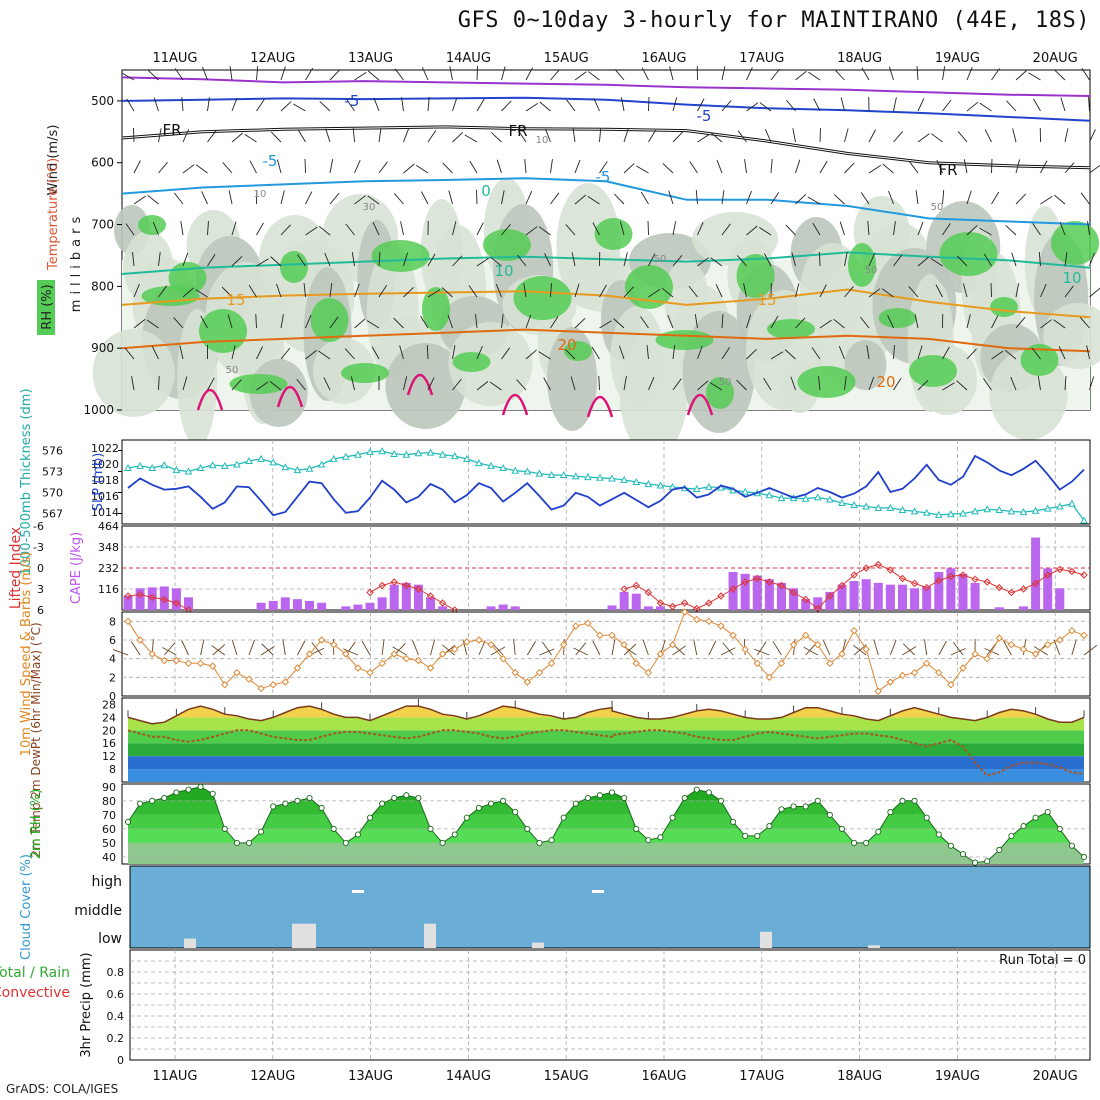  Describe the element at coordinates (515, 404) in the screenshot. I see `isotherm-25-loop` at that location.